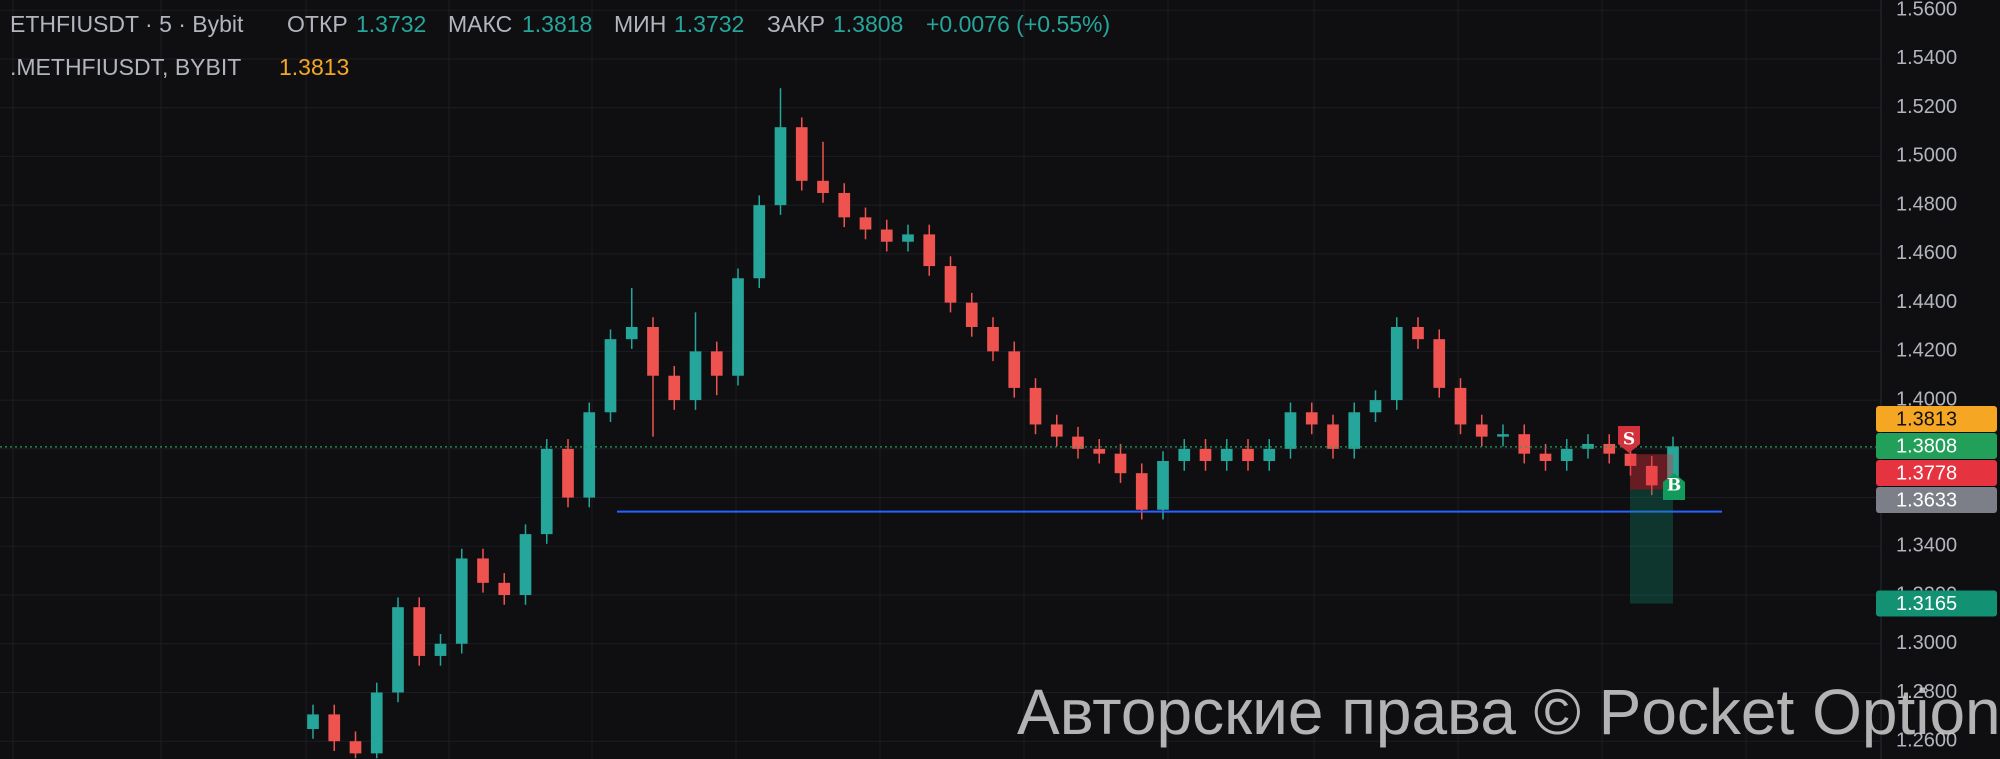 This screenshot has height=759, width=2000. Describe the element at coordinates (557, 24) in the screenshot. I see `high-value: 1.3818` at that location.